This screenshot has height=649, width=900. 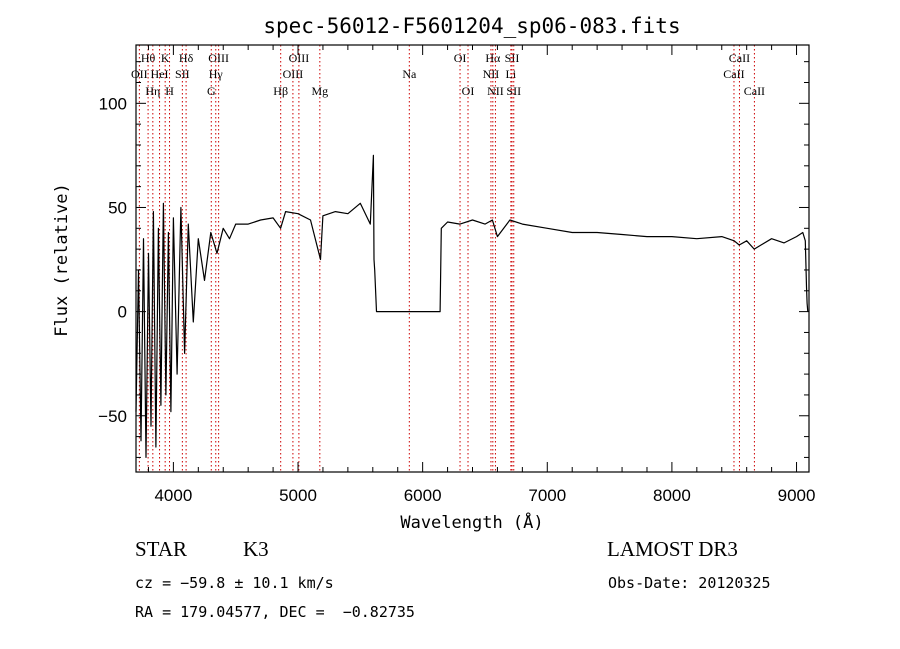 What do you see at coordinates (319, 91) in the screenshot?
I see `emission-line-label: Mg` at bounding box center [319, 91].